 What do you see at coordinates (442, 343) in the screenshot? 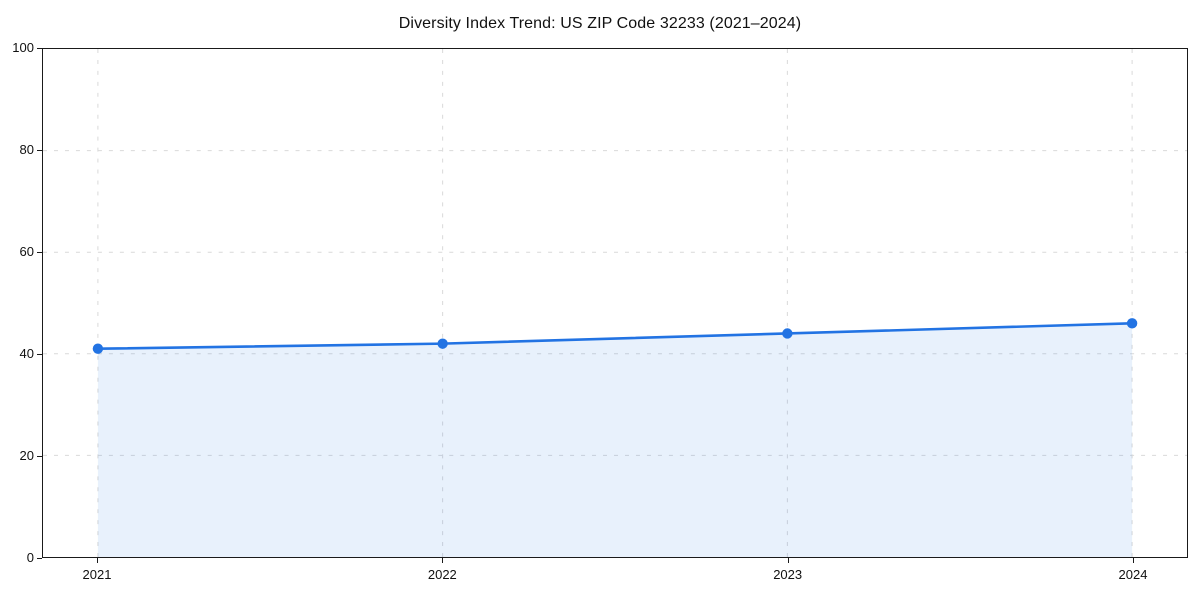
I see `data-point-2022` at bounding box center [442, 343].